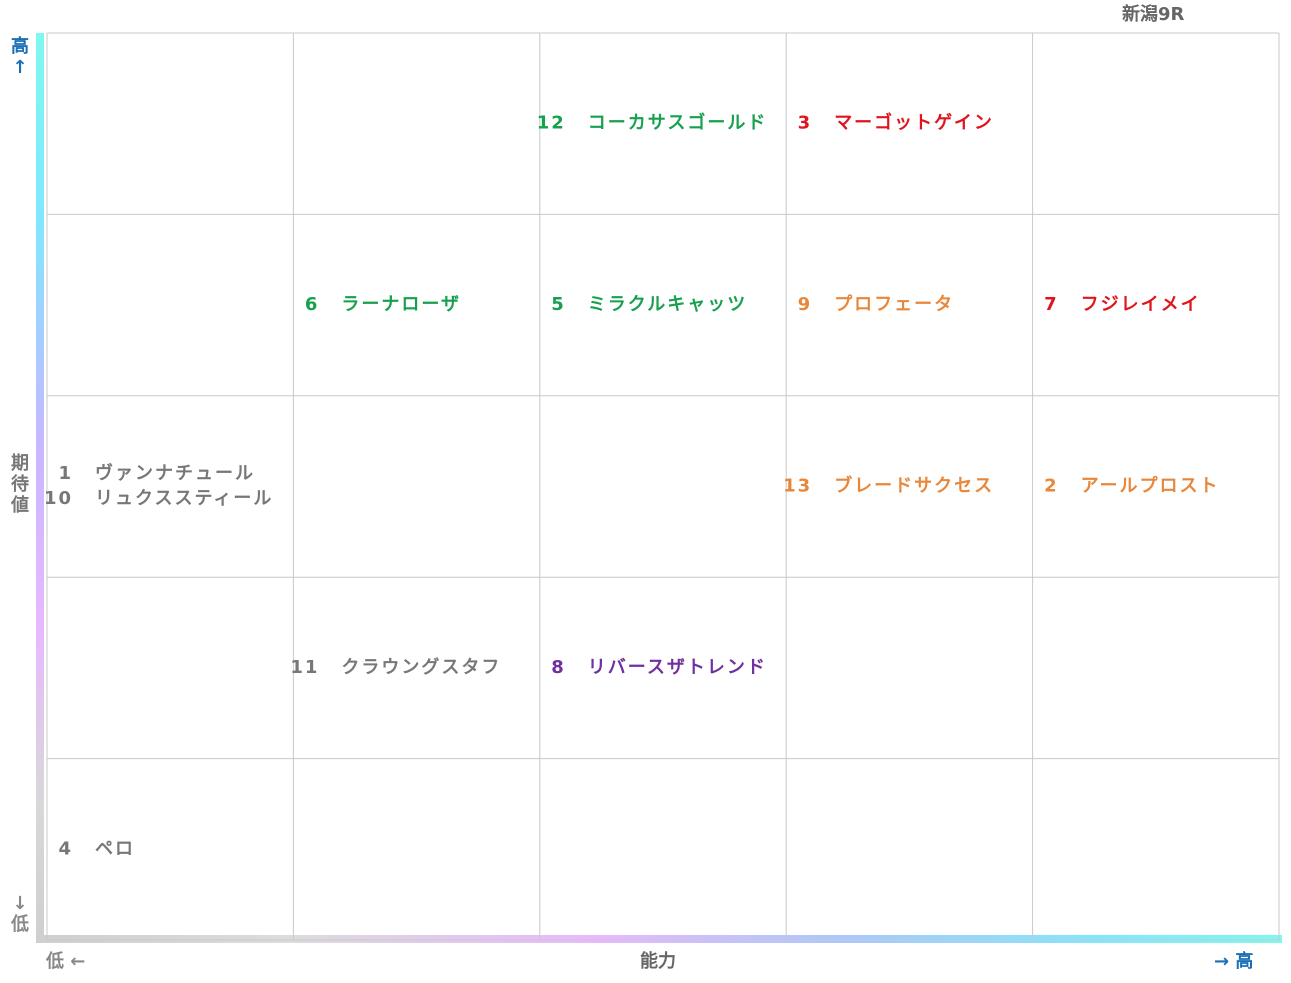 The image size is (1291, 983). What do you see at coordinates (401, 304) in the screenshot?
I see `entry-name: ラーナローザ` at bounding box center [401, 304].